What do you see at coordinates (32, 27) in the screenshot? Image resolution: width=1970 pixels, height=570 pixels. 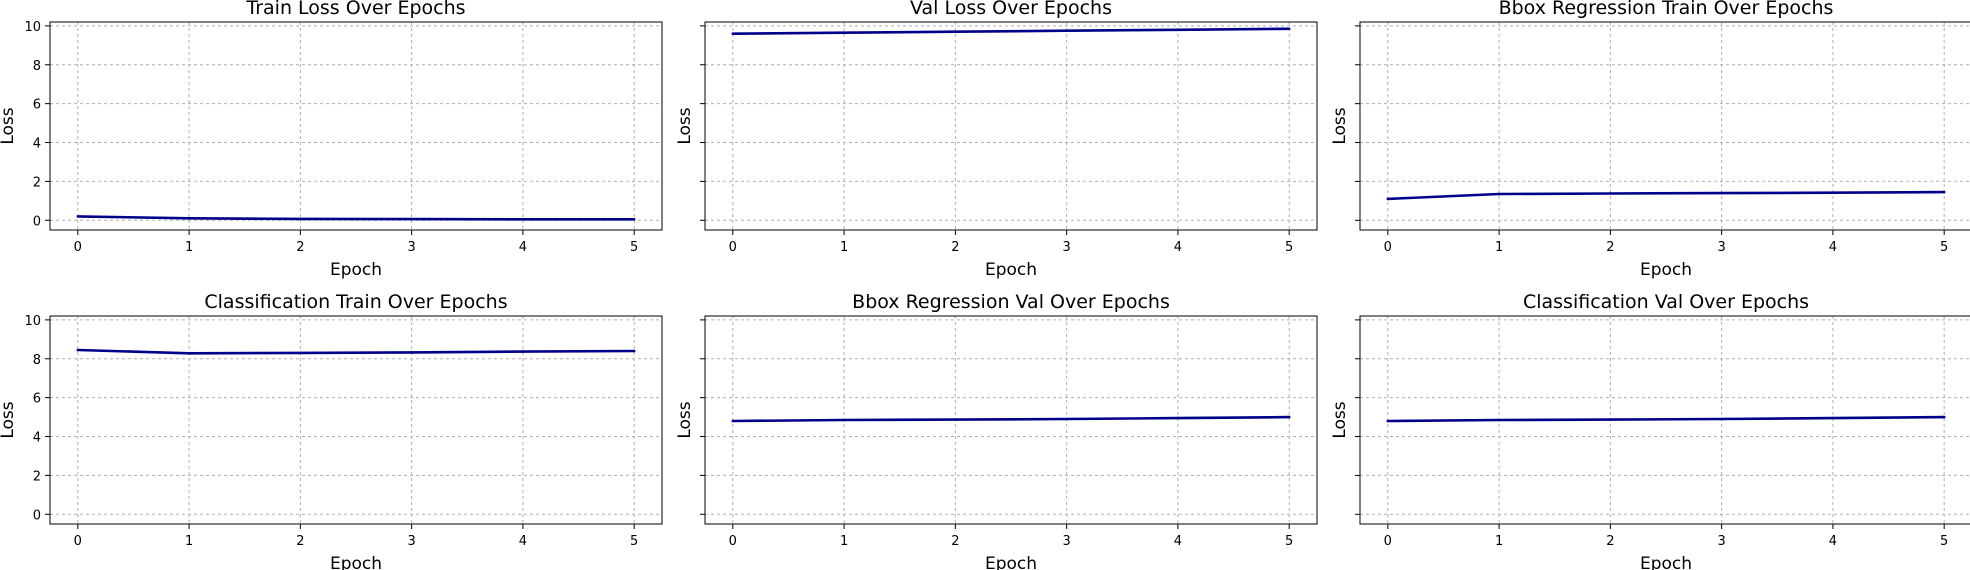 I see `y-tick-label: 10` at bounding box center [32, 27].